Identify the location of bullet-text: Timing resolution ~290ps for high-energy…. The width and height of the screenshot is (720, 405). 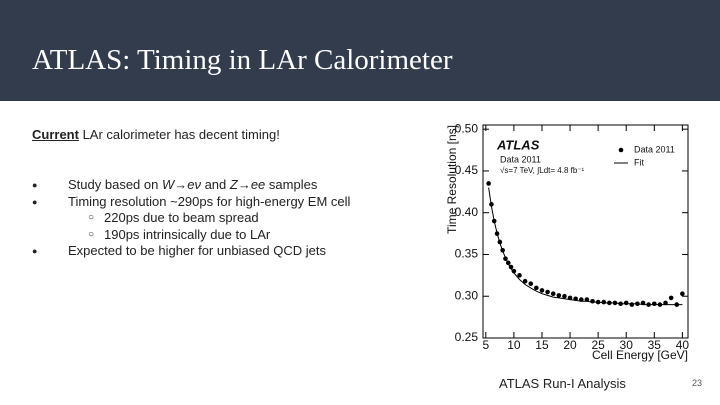
(209, 201).